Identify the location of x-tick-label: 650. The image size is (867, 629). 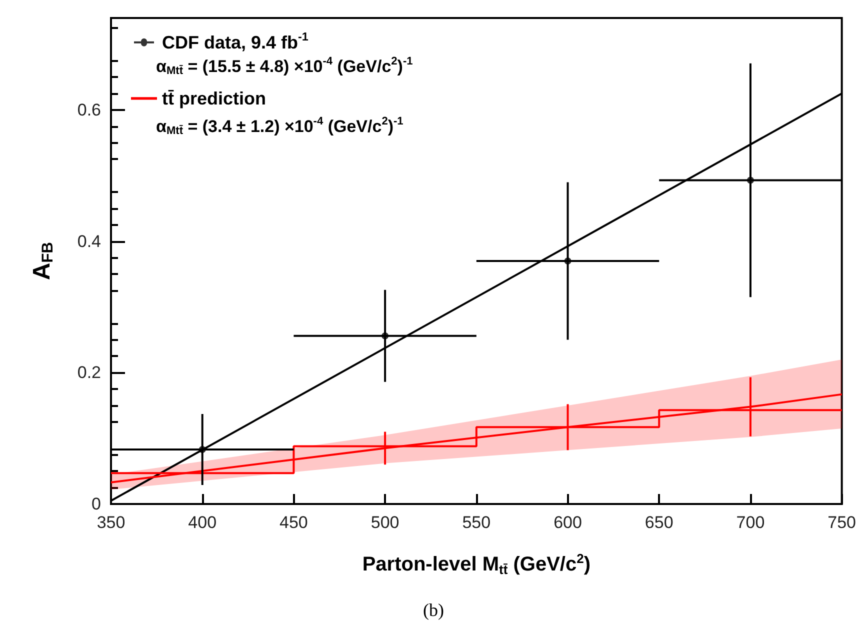
(659, 522).